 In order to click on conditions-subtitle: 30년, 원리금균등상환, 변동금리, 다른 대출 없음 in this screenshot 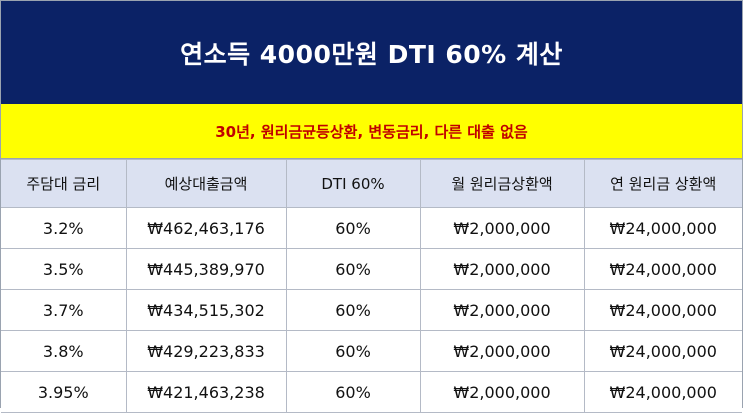, I will do `click(371, 131)`.